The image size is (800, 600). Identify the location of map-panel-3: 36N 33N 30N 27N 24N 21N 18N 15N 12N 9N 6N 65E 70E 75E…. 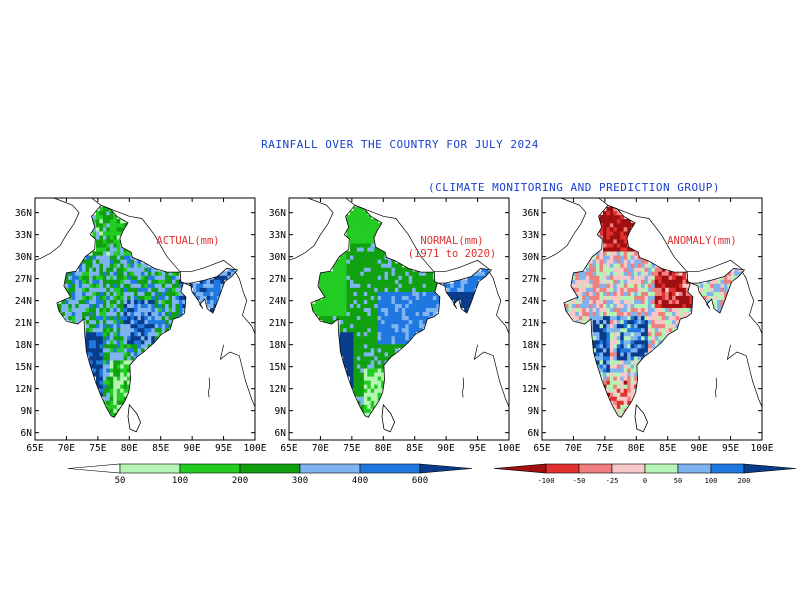
(648, 325).